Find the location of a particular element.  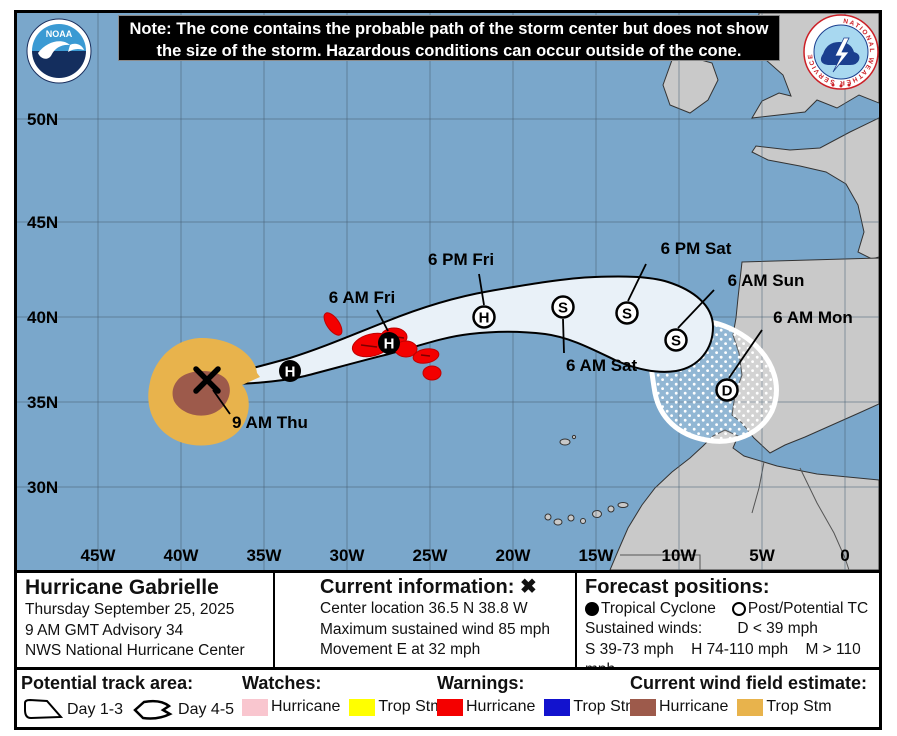

track-label-mon-am: 6 AM Mon is located at coordinates (813, 317).